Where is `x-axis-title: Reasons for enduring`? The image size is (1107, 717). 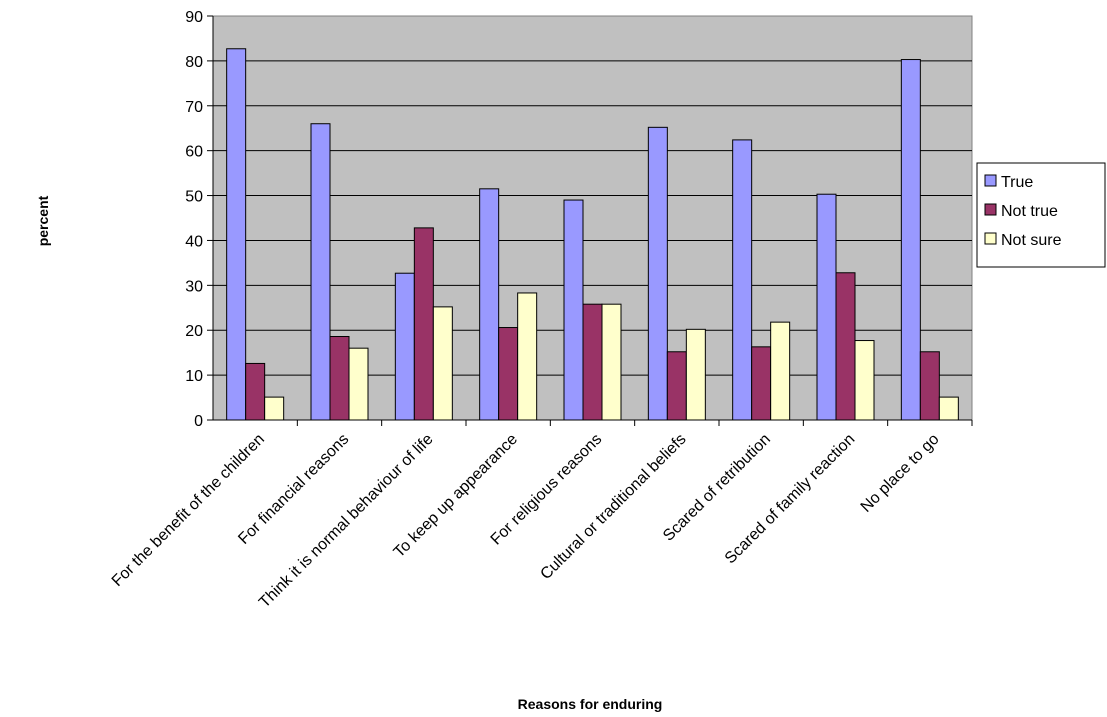
x-axis-title: Reasons for enduring is located at coordinates (590, 704).